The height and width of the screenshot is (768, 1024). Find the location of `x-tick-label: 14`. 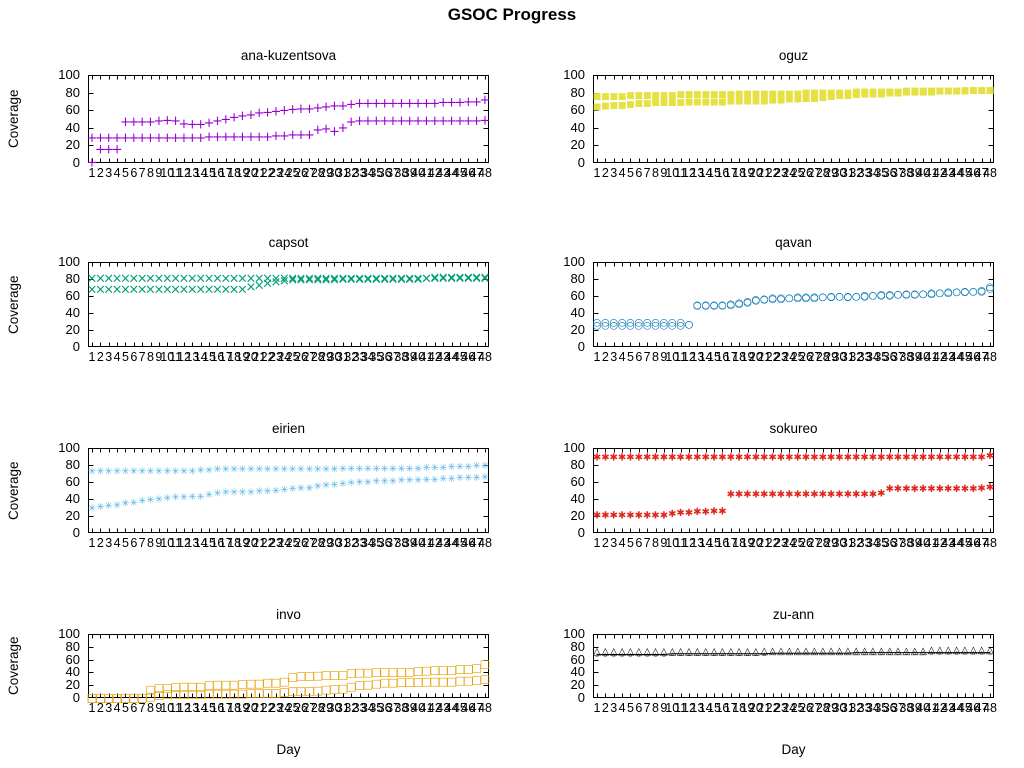

x-tick-label: 14 is located at coordinates (705, 543).